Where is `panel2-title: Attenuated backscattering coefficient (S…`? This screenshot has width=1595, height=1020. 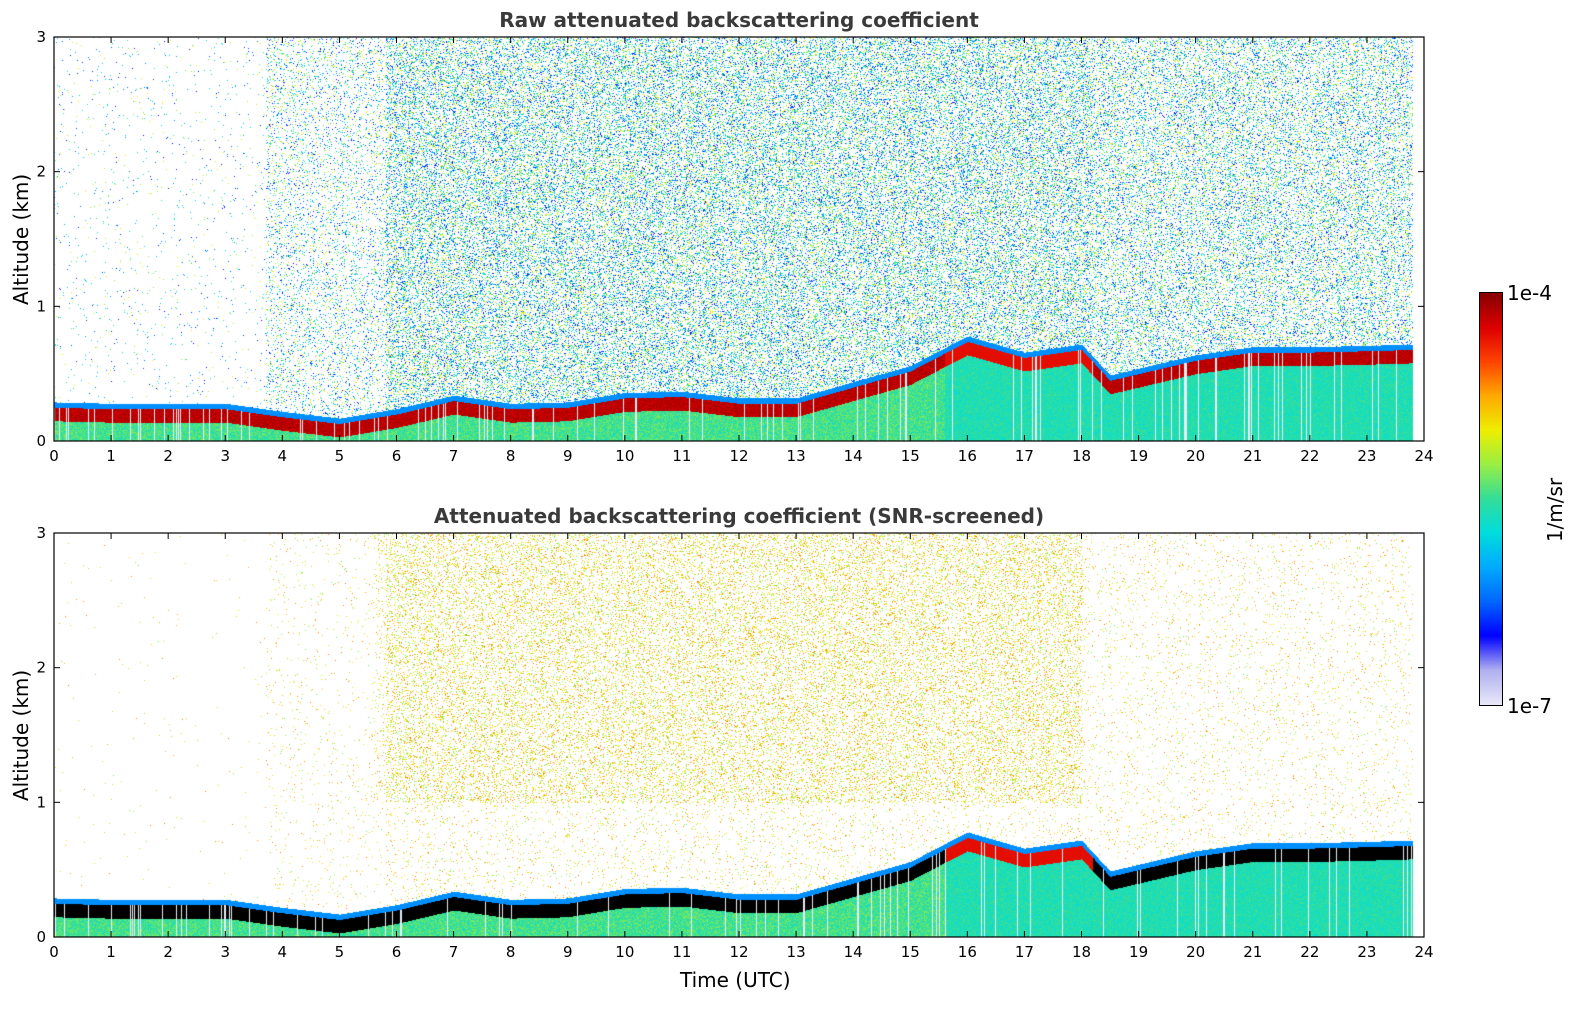 panel2-title: Attenuated backscattering coefficient (S… is located at coordinates (739, 516).